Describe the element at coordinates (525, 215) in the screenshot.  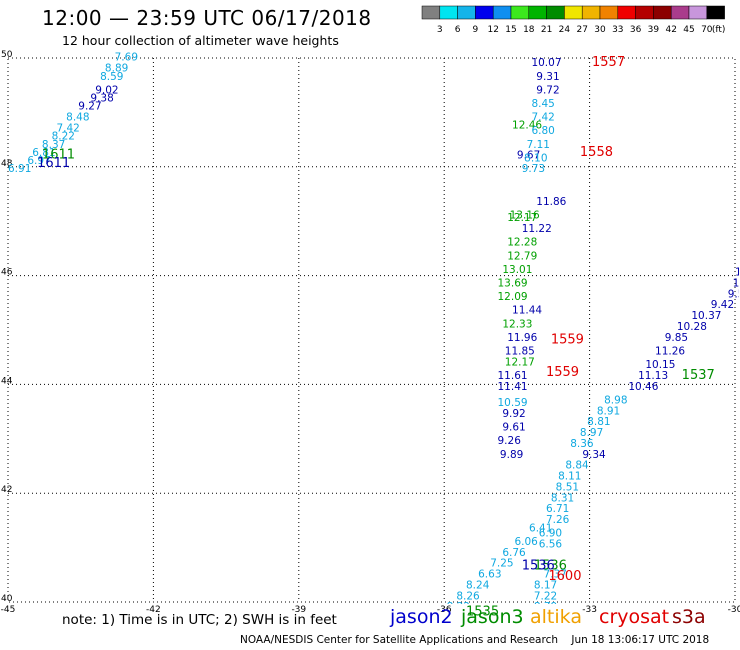
I see `data-label-jason3: 13.16` at that location.